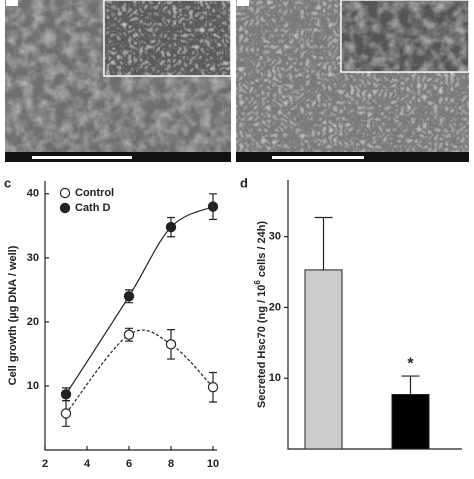 The image size is (474, 479). Describe the element at coordinates (93, 208) in the screenshot. I see `legend-label: Cath D` at that location.